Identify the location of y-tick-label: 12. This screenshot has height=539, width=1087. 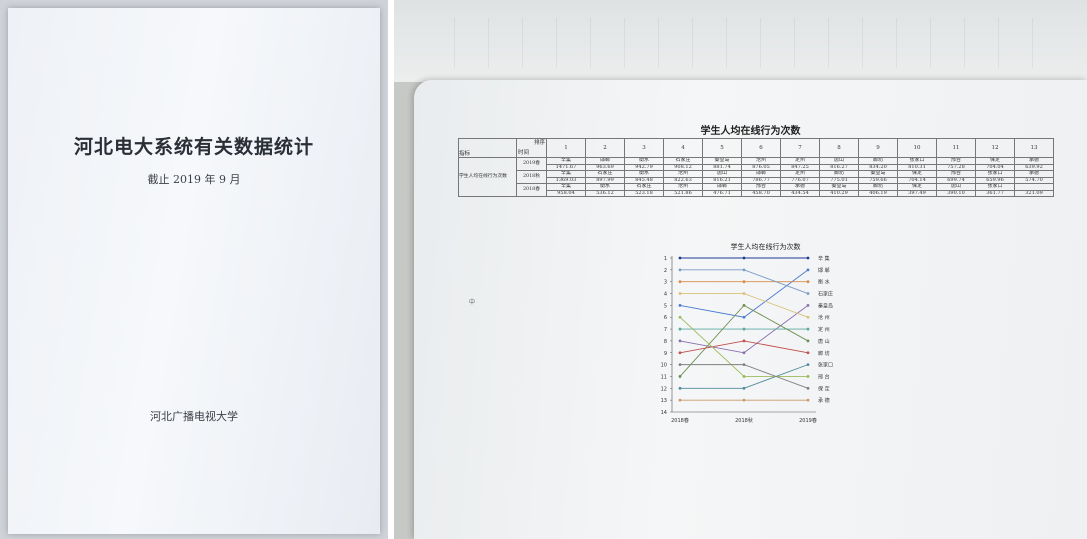
(664, 389).